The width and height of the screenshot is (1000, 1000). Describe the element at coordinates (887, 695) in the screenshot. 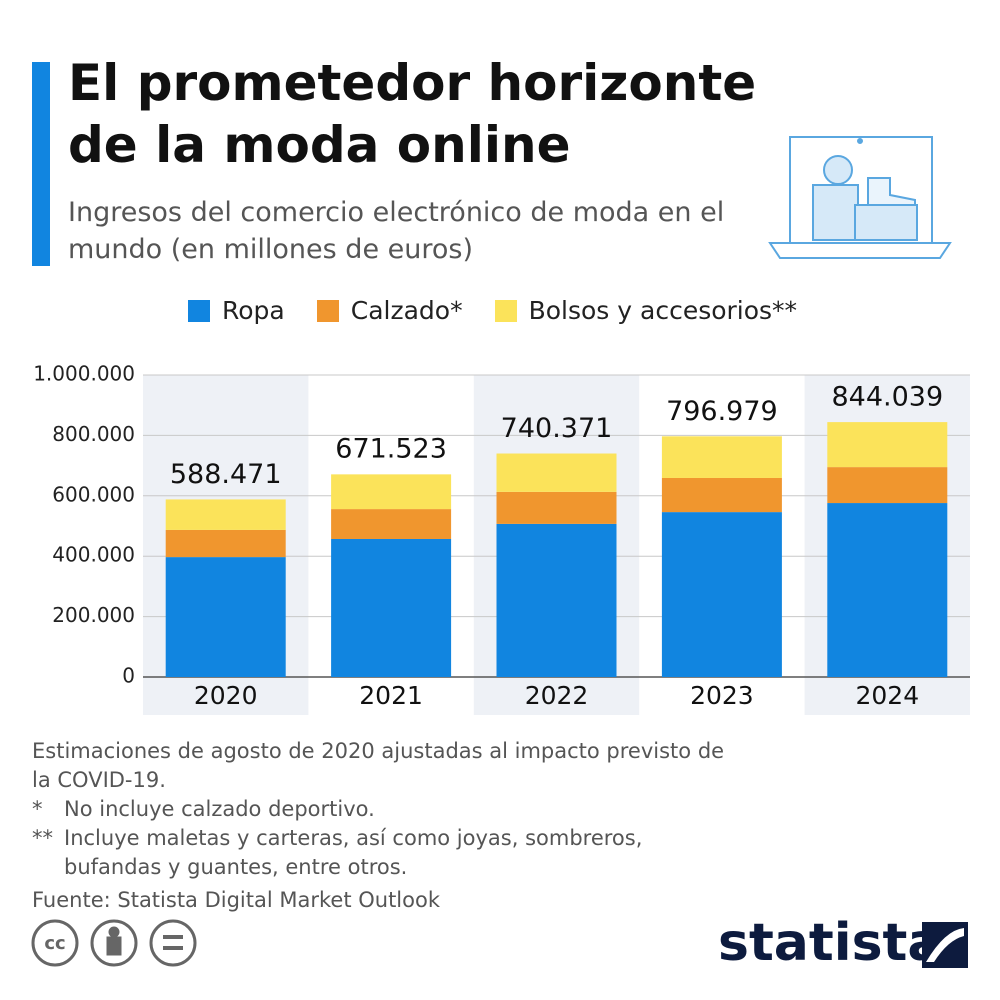

I see `x-tick-label: 2024` at that location.